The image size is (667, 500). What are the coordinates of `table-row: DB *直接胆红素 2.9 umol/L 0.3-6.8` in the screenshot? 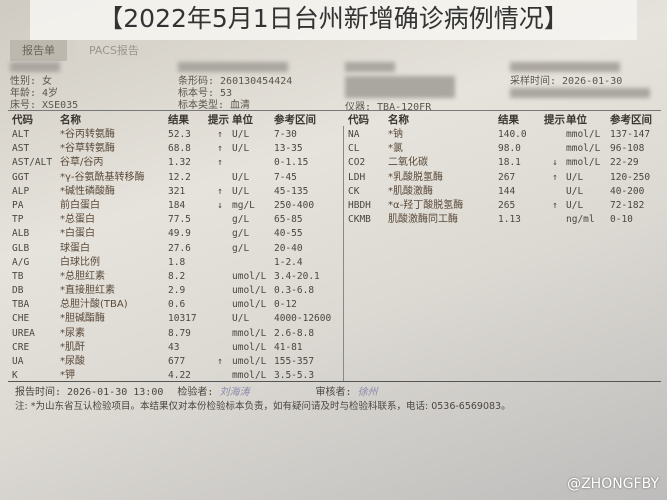 It's located at (175, 291).